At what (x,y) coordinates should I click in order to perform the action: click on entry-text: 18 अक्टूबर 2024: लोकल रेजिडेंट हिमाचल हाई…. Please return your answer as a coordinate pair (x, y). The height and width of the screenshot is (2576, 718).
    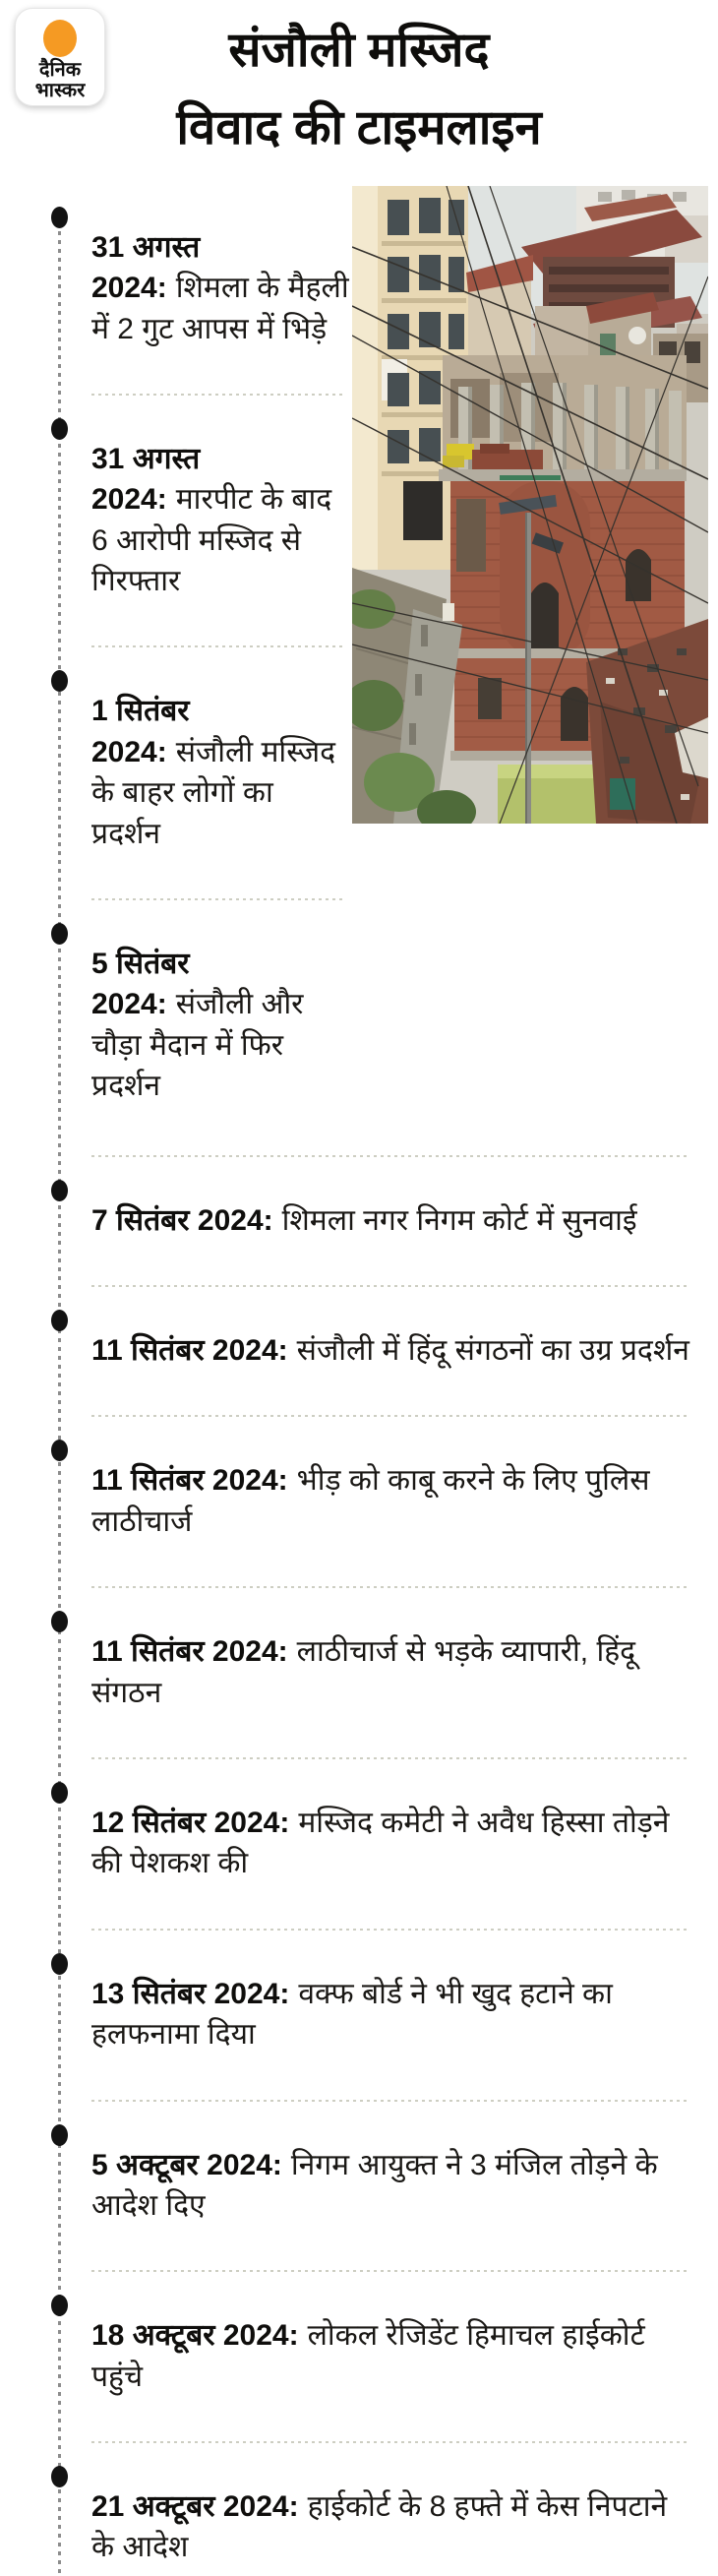
    Looking at the image, I should click on (404, 2355).